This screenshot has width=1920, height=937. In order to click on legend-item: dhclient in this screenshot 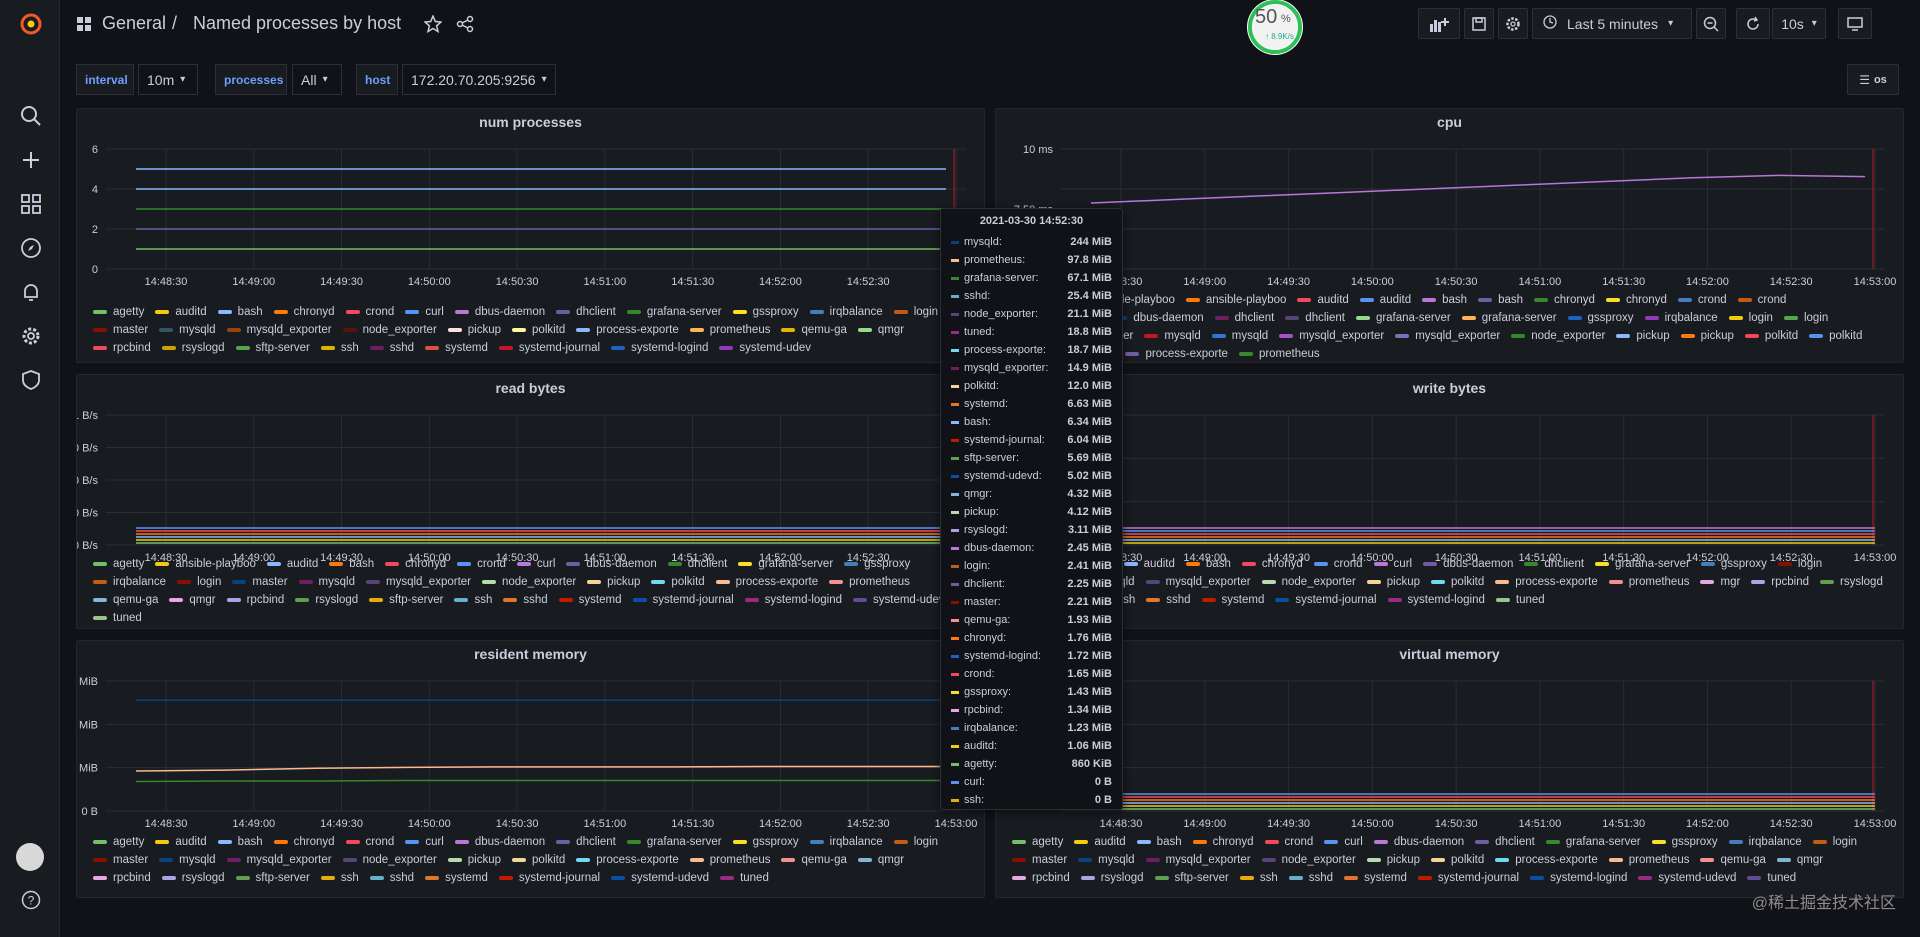, I will do `click(1244, 318)`.